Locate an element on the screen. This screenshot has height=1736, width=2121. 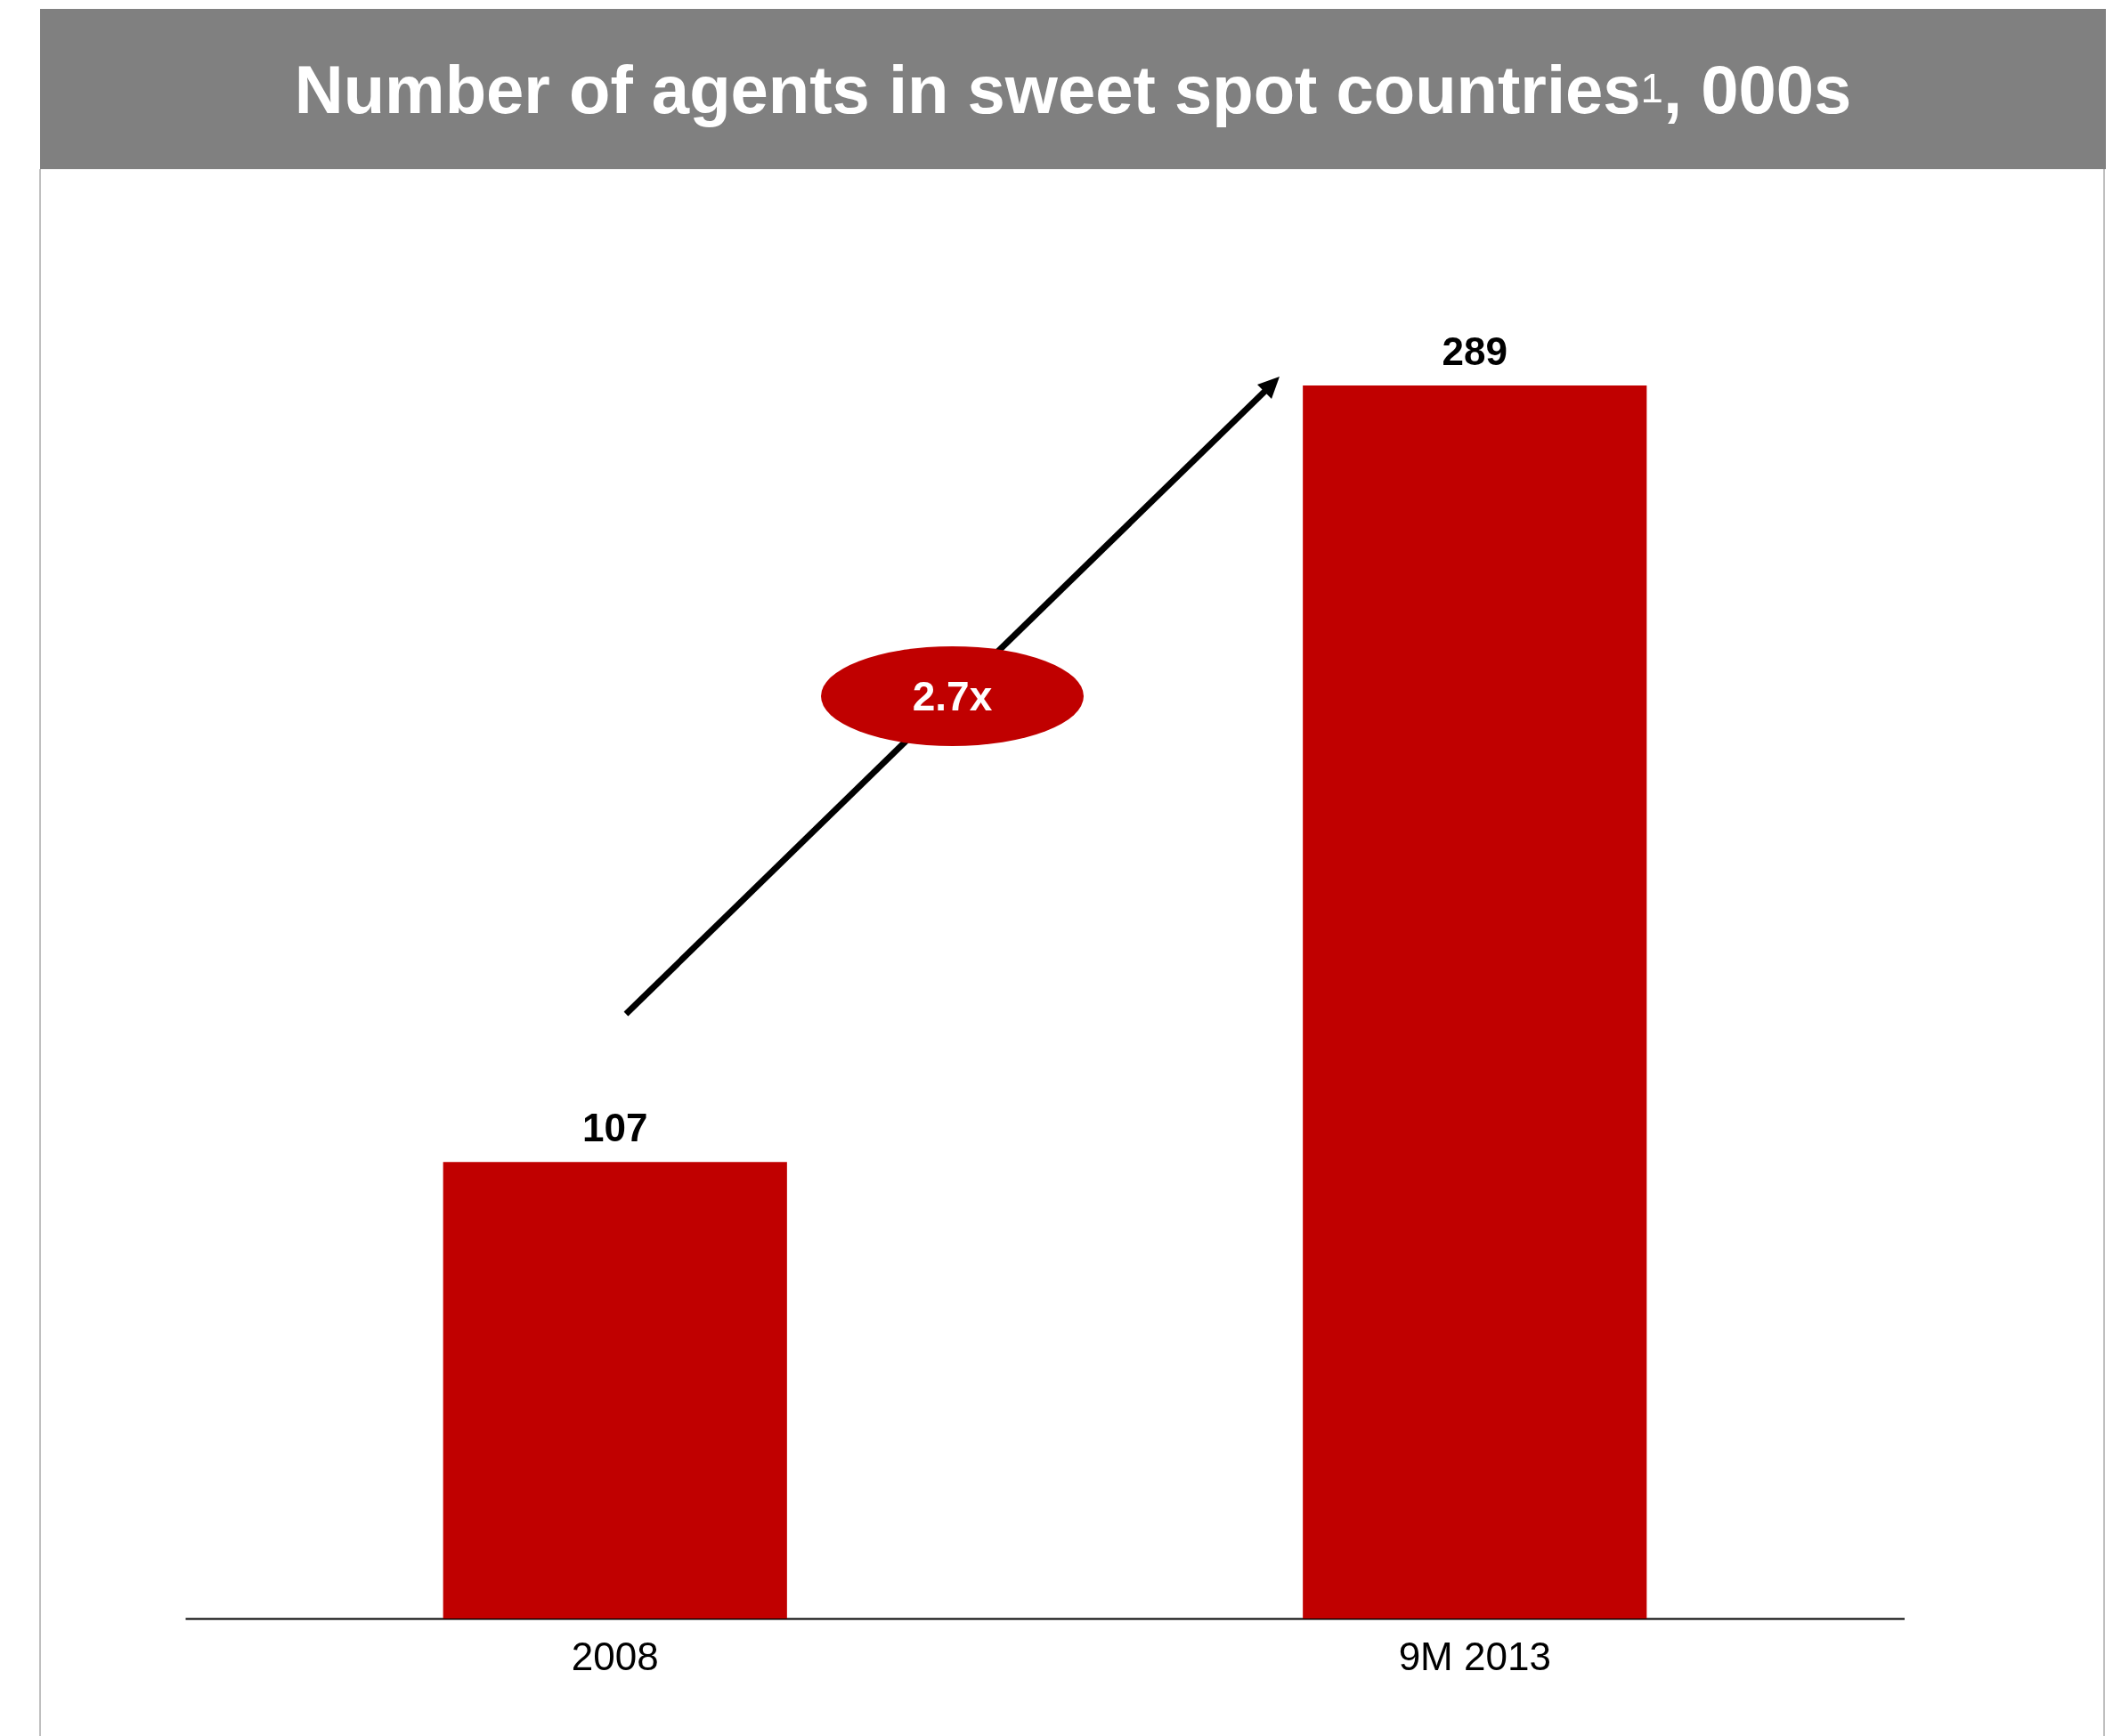
annotation: 2.7x is located at coordinates (952, 696).